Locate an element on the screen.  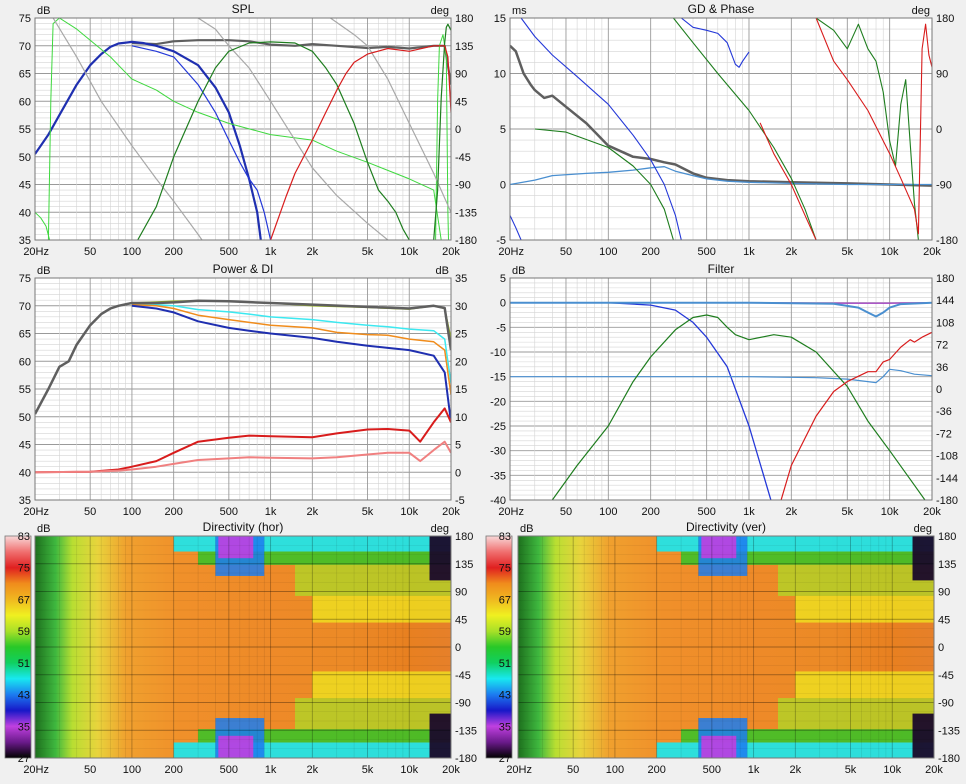
series-line-steel is located at coordinates (721, 176).